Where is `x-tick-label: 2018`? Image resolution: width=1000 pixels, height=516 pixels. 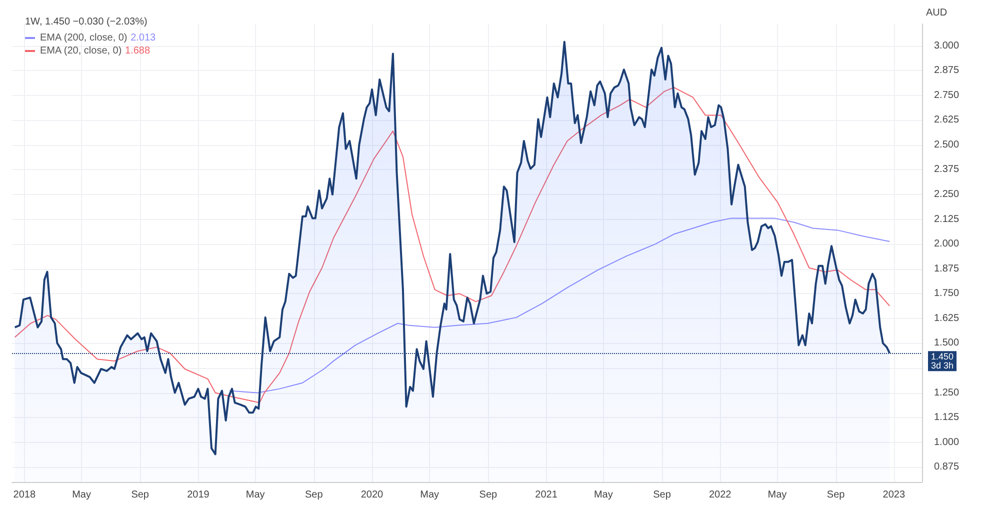 x-tick-label: 2018 is located at coordinates (24, 495).